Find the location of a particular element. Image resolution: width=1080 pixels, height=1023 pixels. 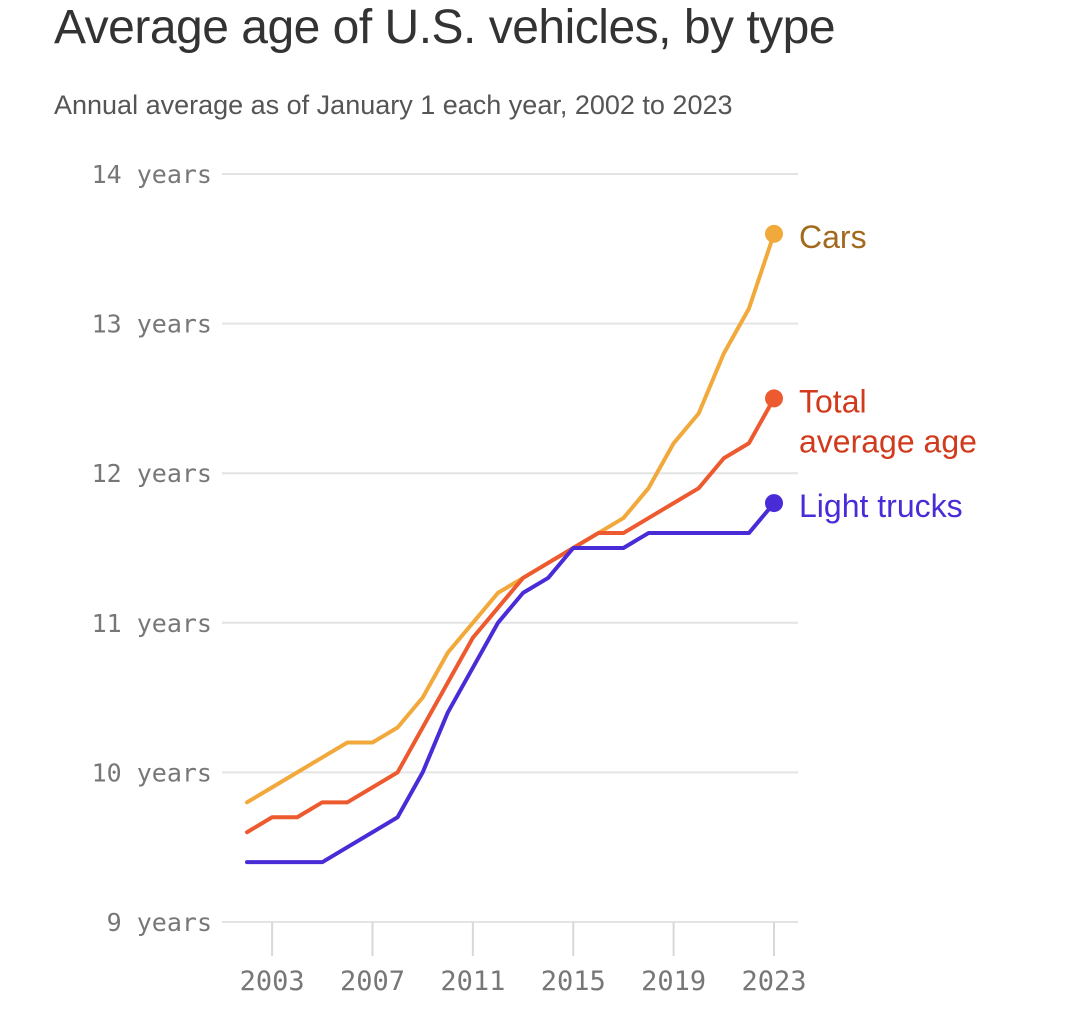

y-tick-label: 12 years is located at coordinates (152, 473).